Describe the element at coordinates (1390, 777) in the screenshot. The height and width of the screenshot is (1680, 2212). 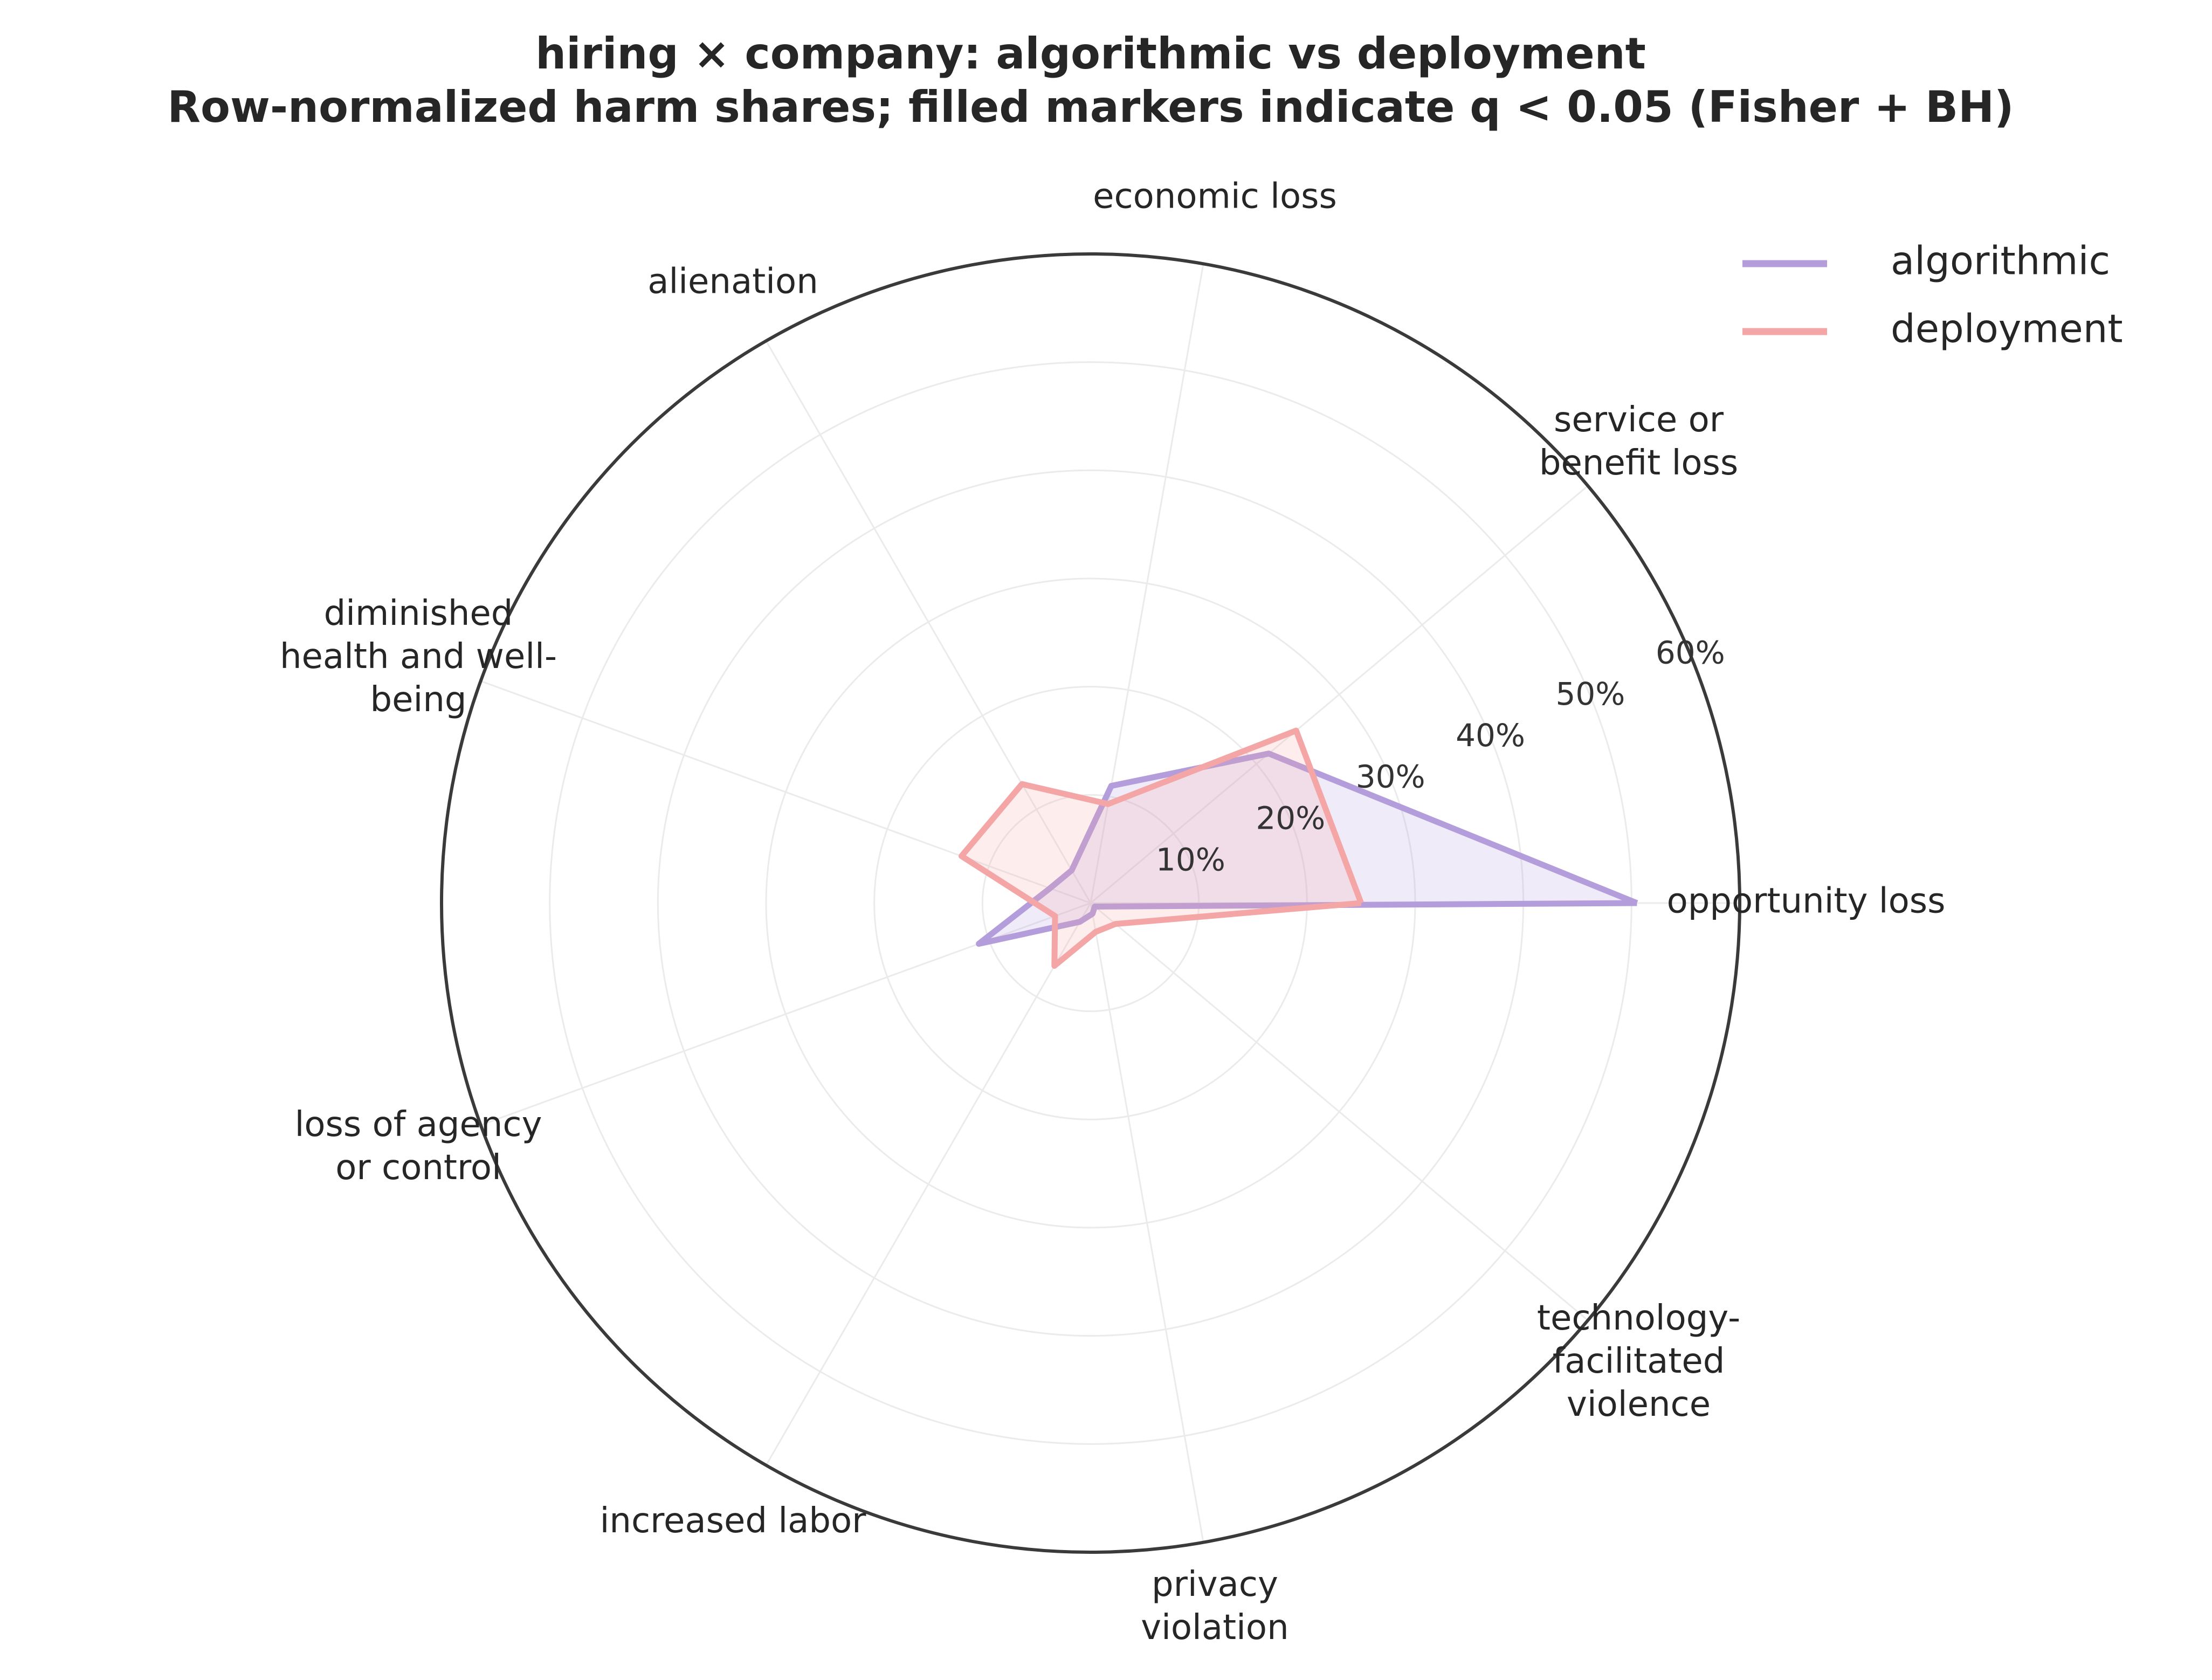
I see `r-tick-label: 30%` at that location.